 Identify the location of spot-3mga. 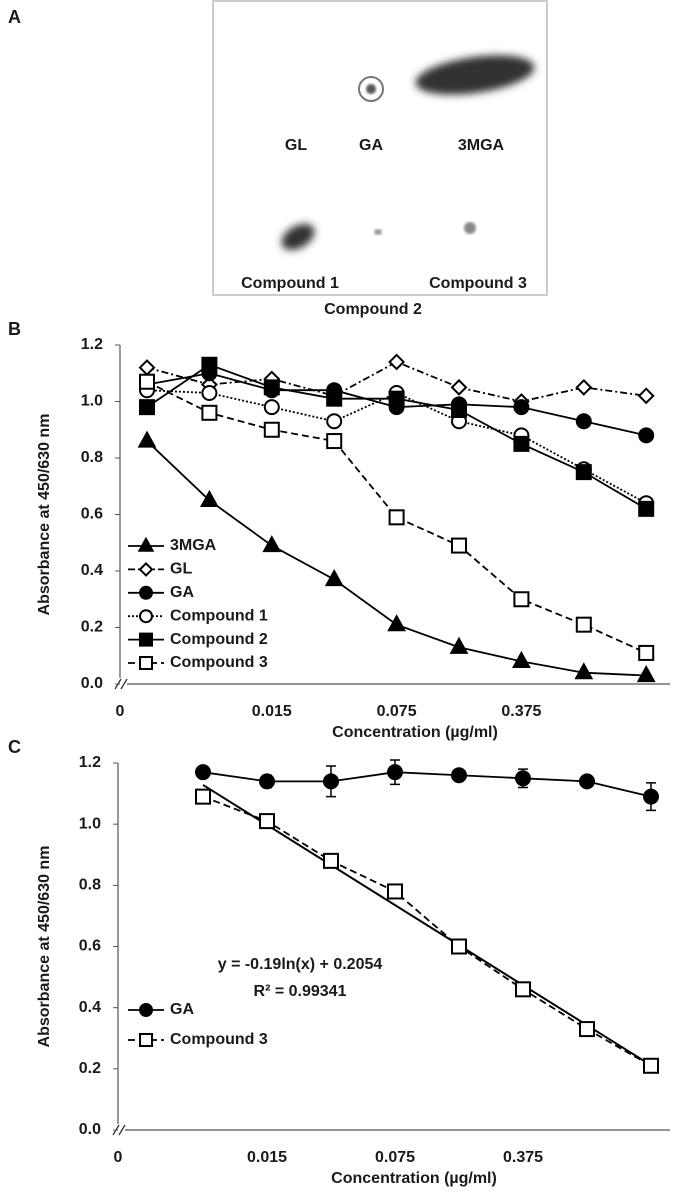
(475, 75).